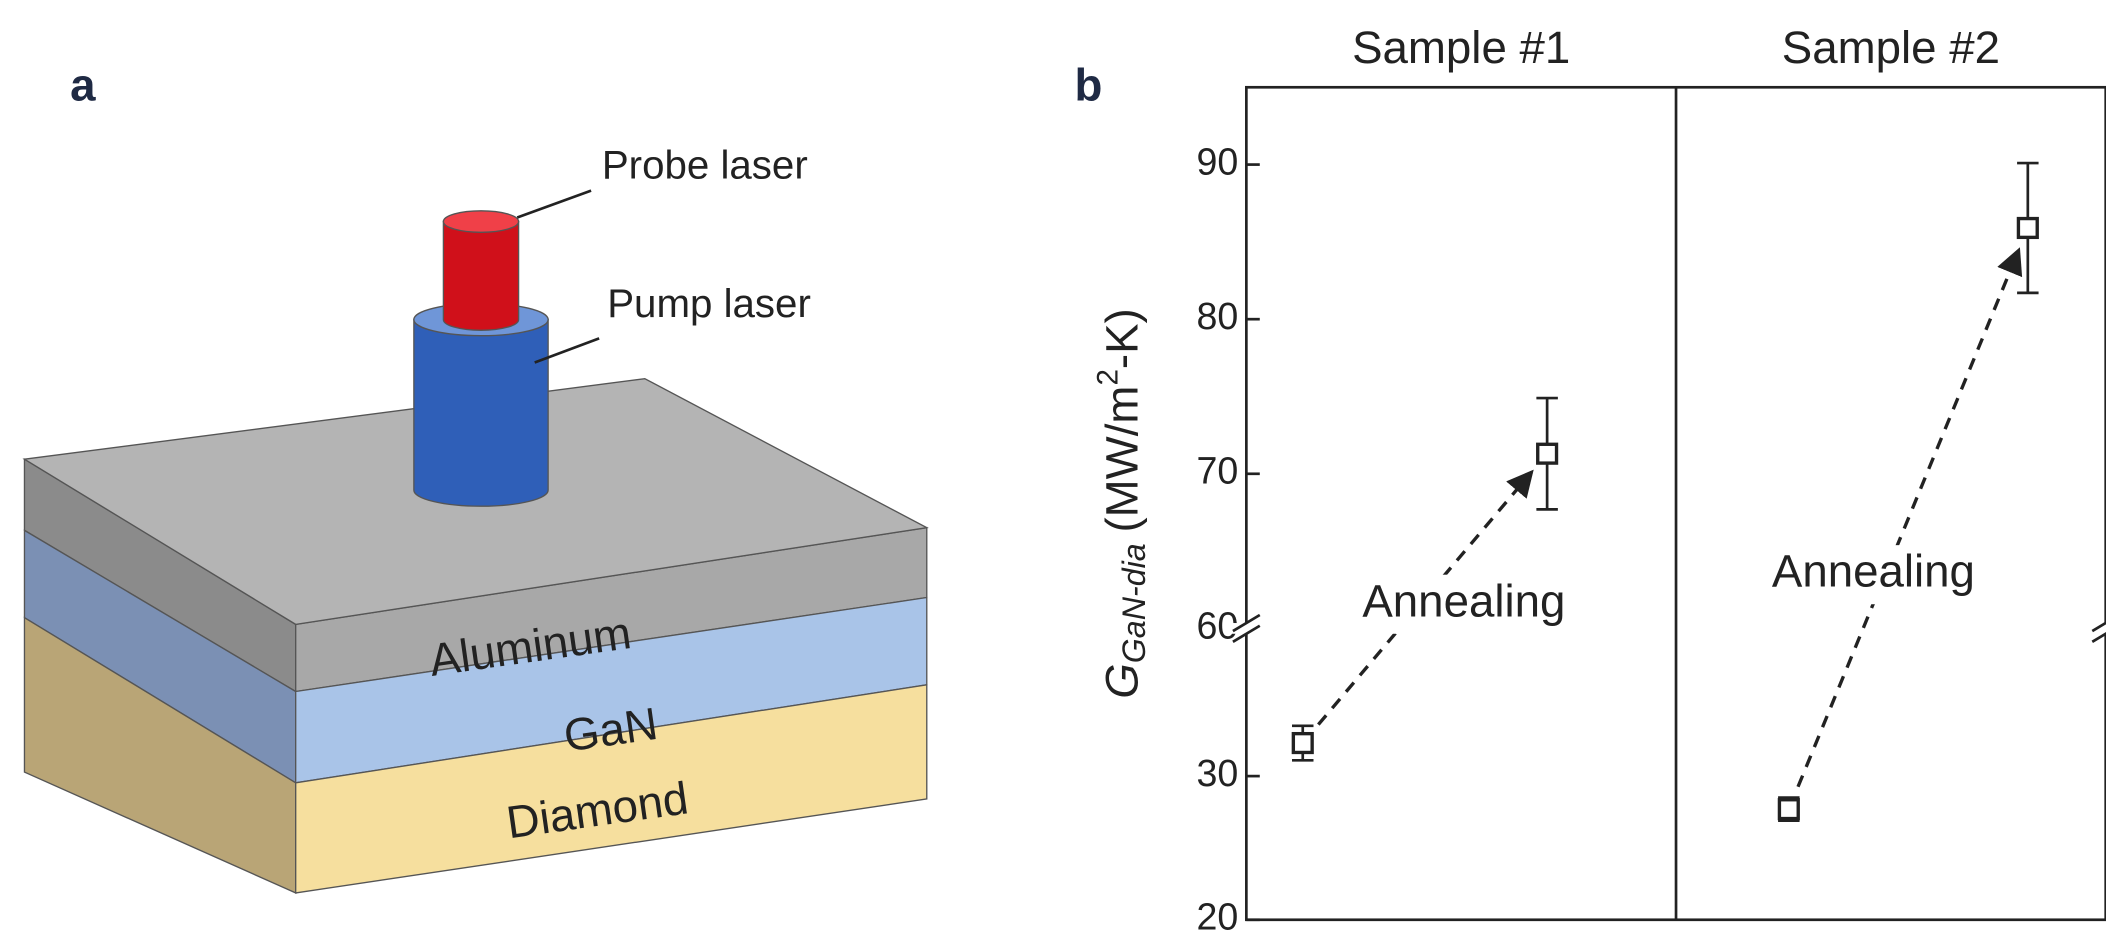 This screenshot has width=2106, height=952. What do you see at coordinates (1107, 377) in the screenshot?
I see `y-label-sup: 2` at bounding box center [1107, 377].